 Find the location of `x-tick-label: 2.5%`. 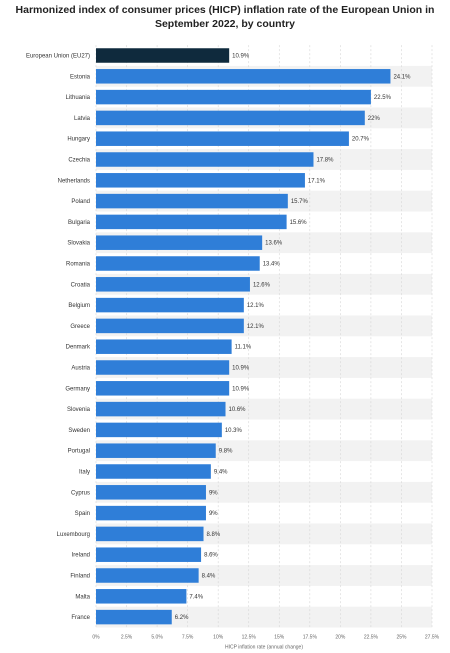

x-tick-label: 2.5% is located at coordinates (127, 638).